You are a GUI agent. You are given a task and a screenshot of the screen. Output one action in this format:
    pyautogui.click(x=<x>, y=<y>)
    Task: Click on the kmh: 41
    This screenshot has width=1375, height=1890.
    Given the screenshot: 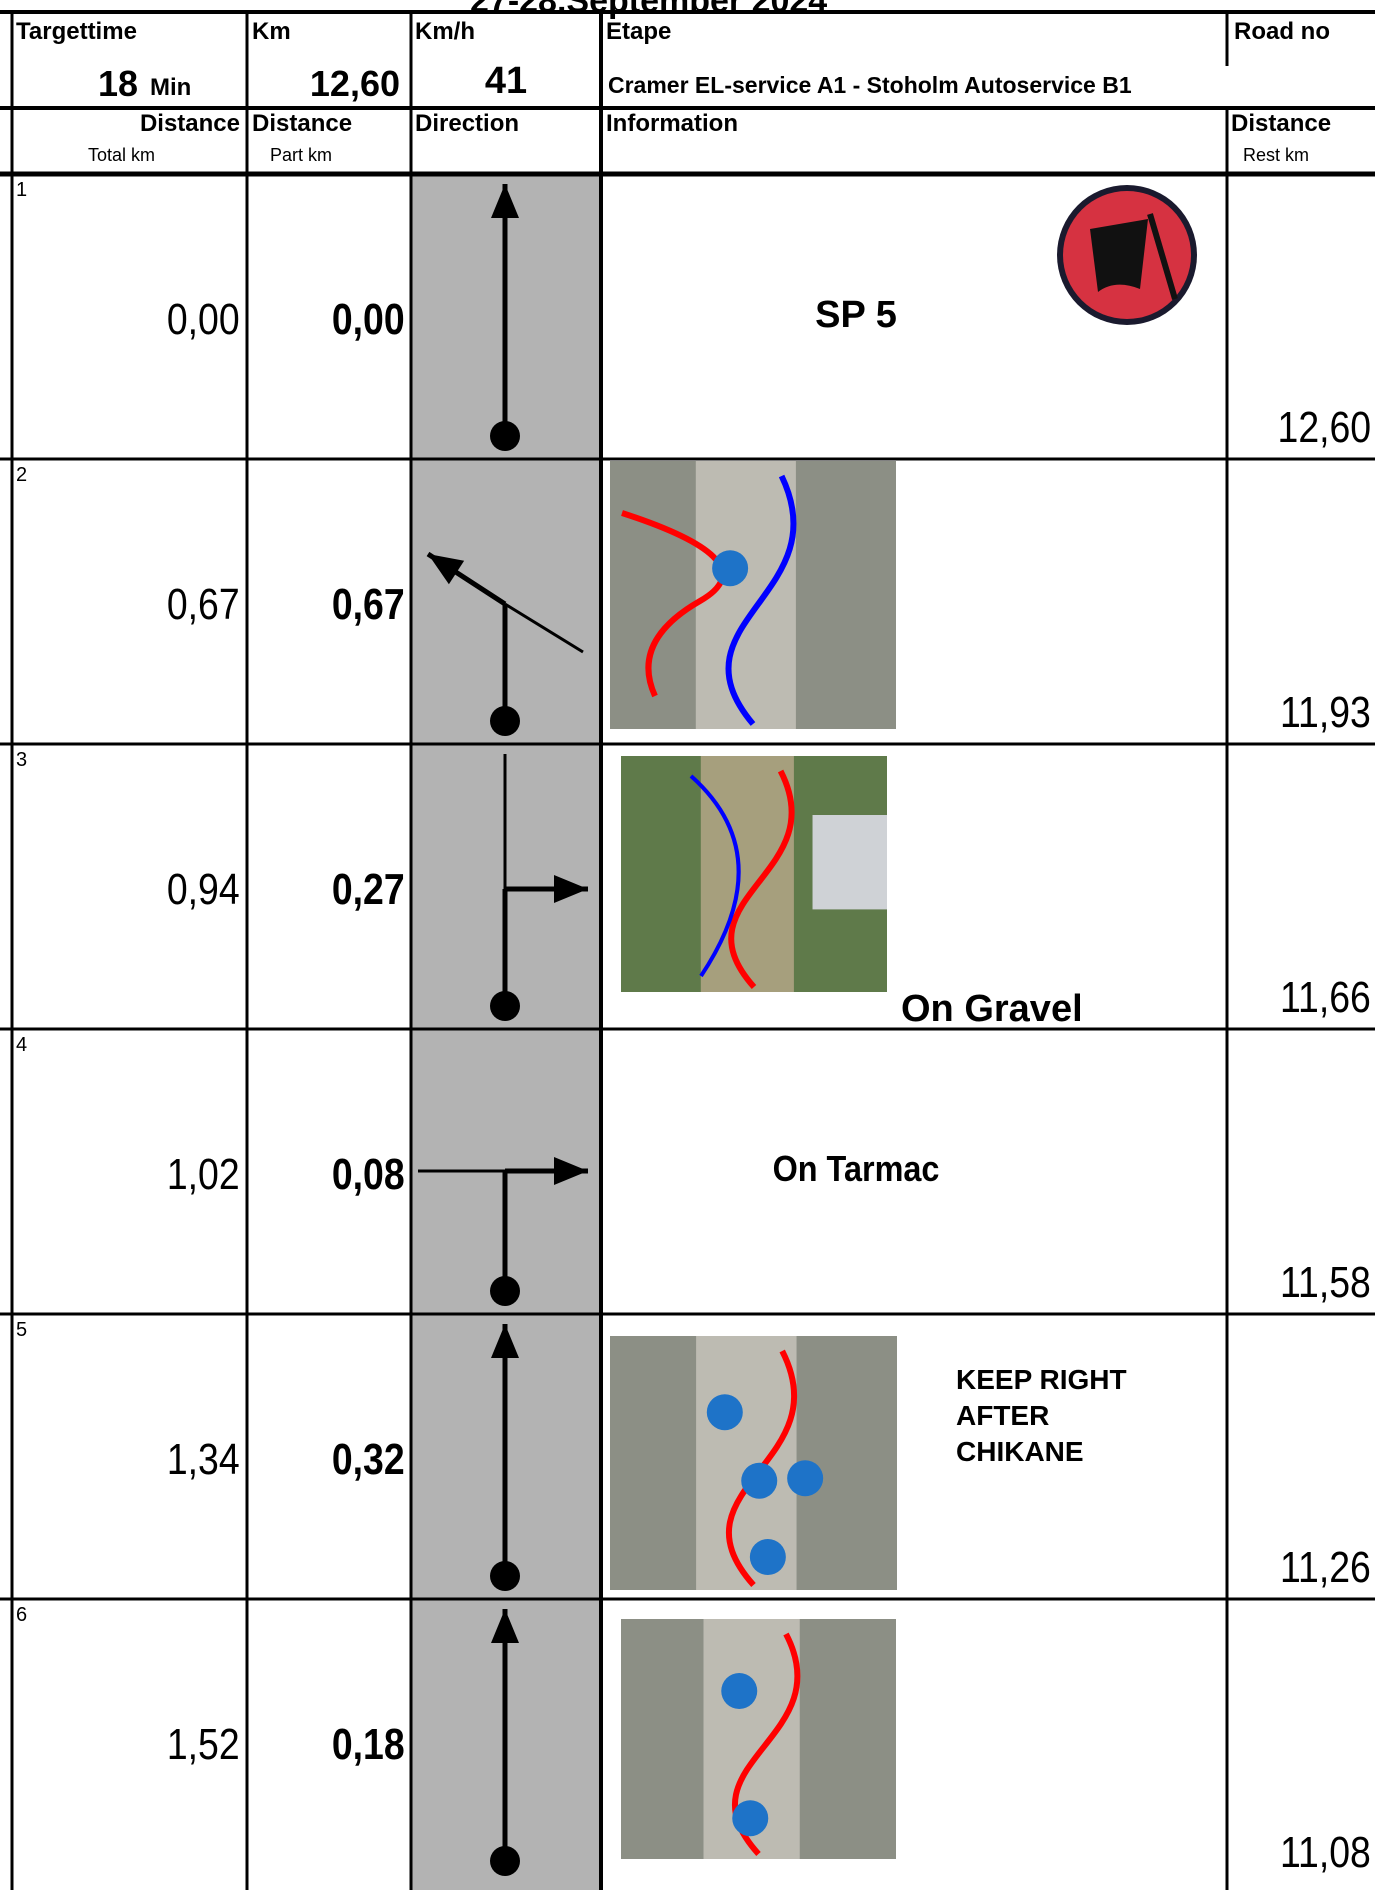 What is the action you would take?
    pyautogui.click(x=506, y=81)
    